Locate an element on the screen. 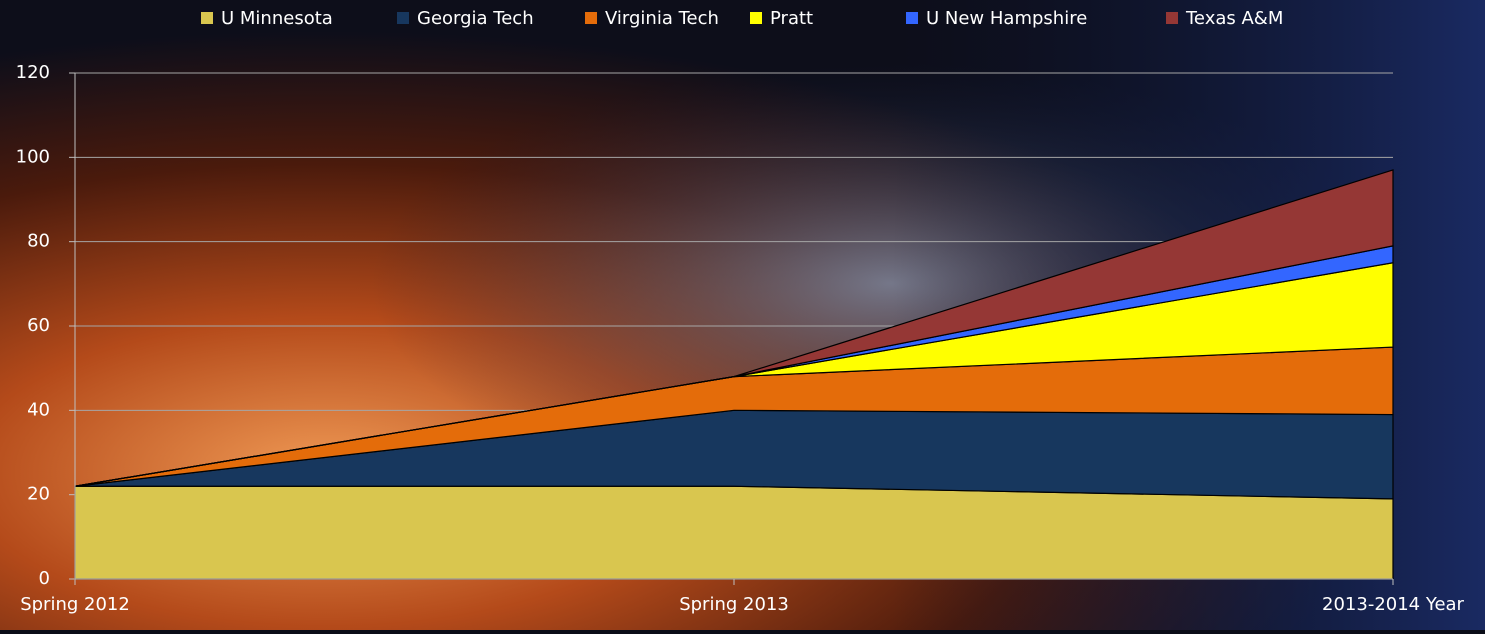  legend-label: Texas A&M is located at coordinates (1234, 18).